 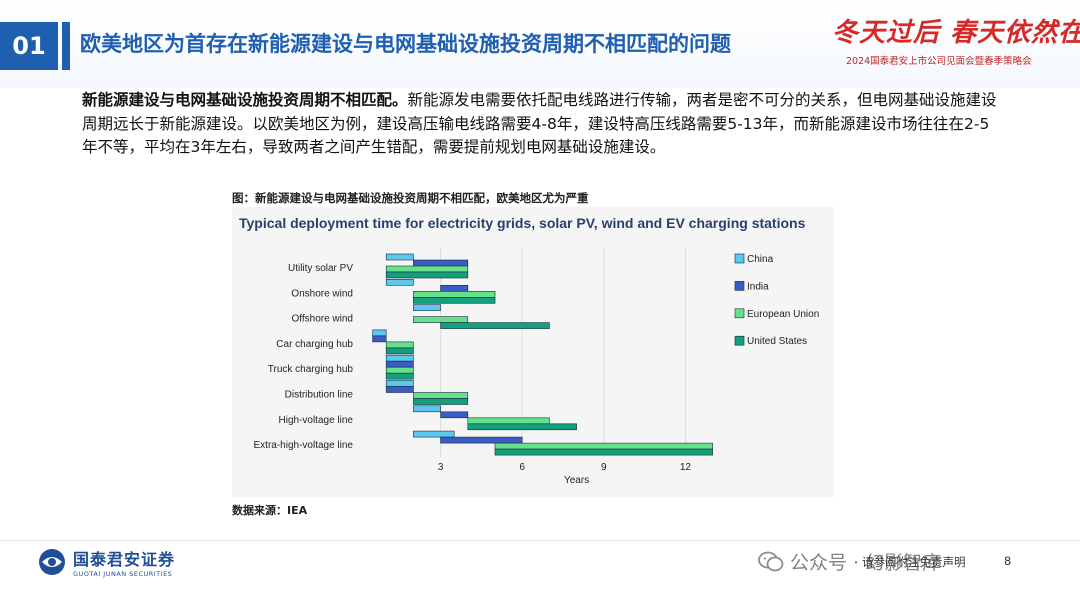 What do you see at coordinates (314, 344) in the screenshot?
I see `category-label: Car charging hub` at bounding box center [314, 344].